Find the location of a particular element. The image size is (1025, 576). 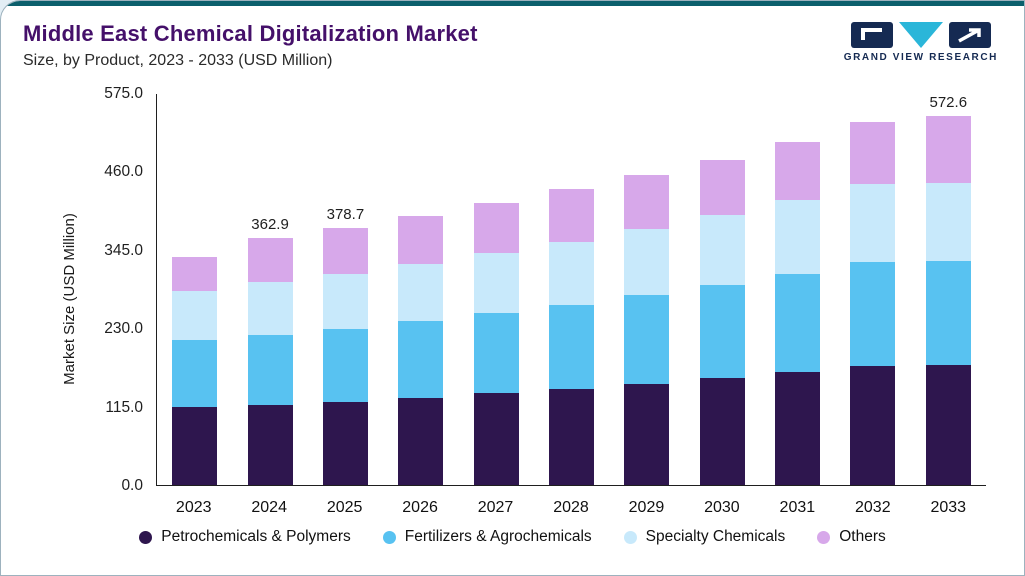

bar-column-2024: 362.9 is located at coordinates (269, 289).